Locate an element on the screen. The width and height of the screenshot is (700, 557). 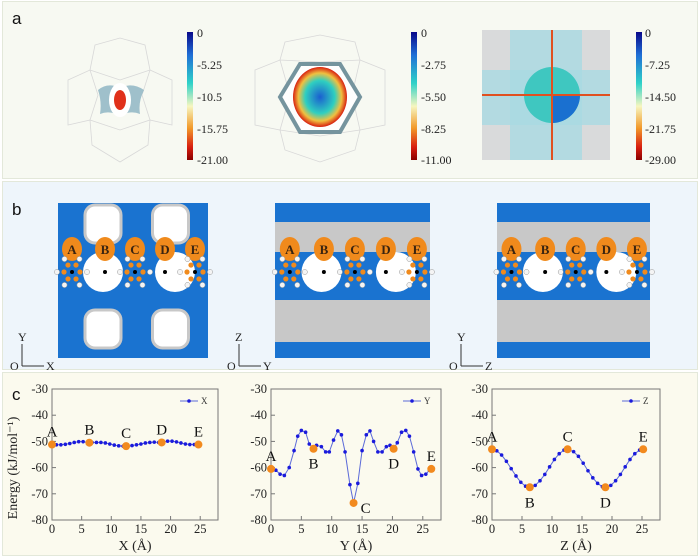
site-label: B is located at coordinates (530, 503).